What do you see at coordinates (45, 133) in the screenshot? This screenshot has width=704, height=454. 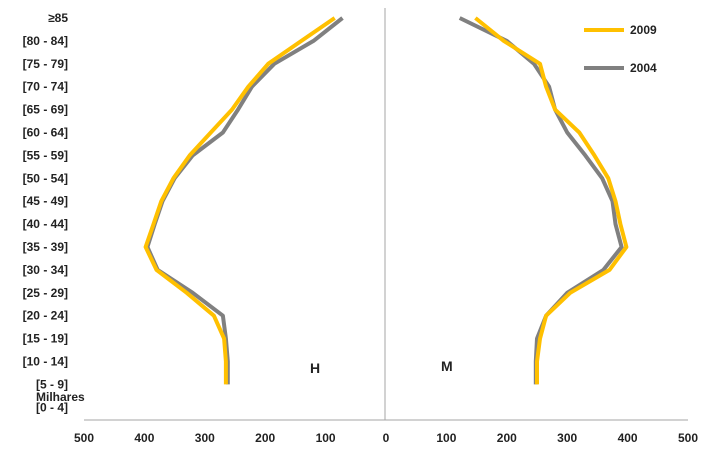 I see `age-group-label: [60 - 64]` at bounding box center [45, 133].